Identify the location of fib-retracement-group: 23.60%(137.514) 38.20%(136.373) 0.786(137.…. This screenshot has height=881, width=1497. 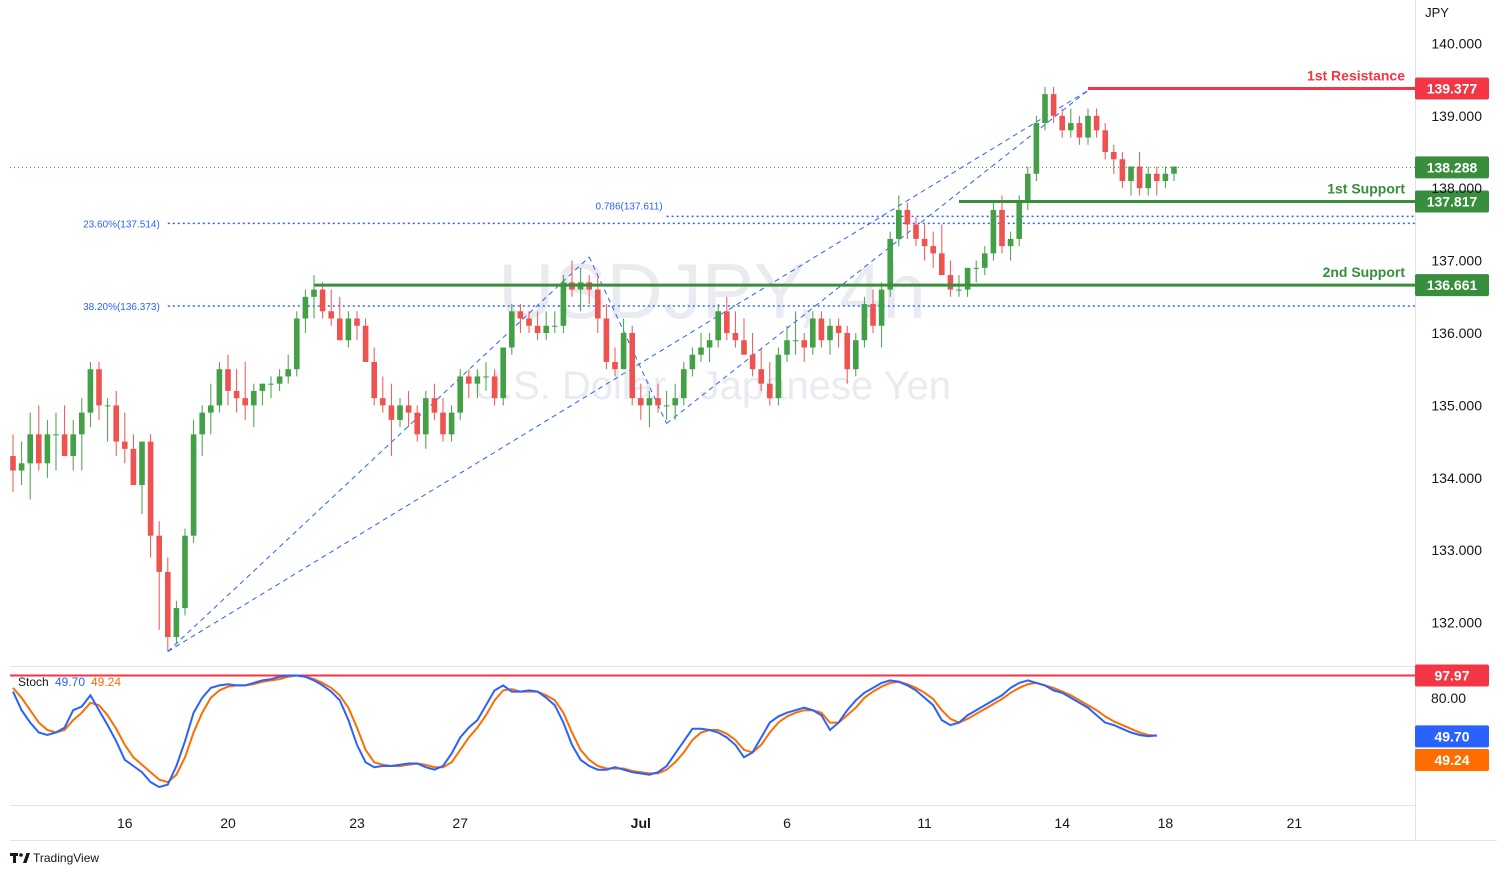
(749, 257).